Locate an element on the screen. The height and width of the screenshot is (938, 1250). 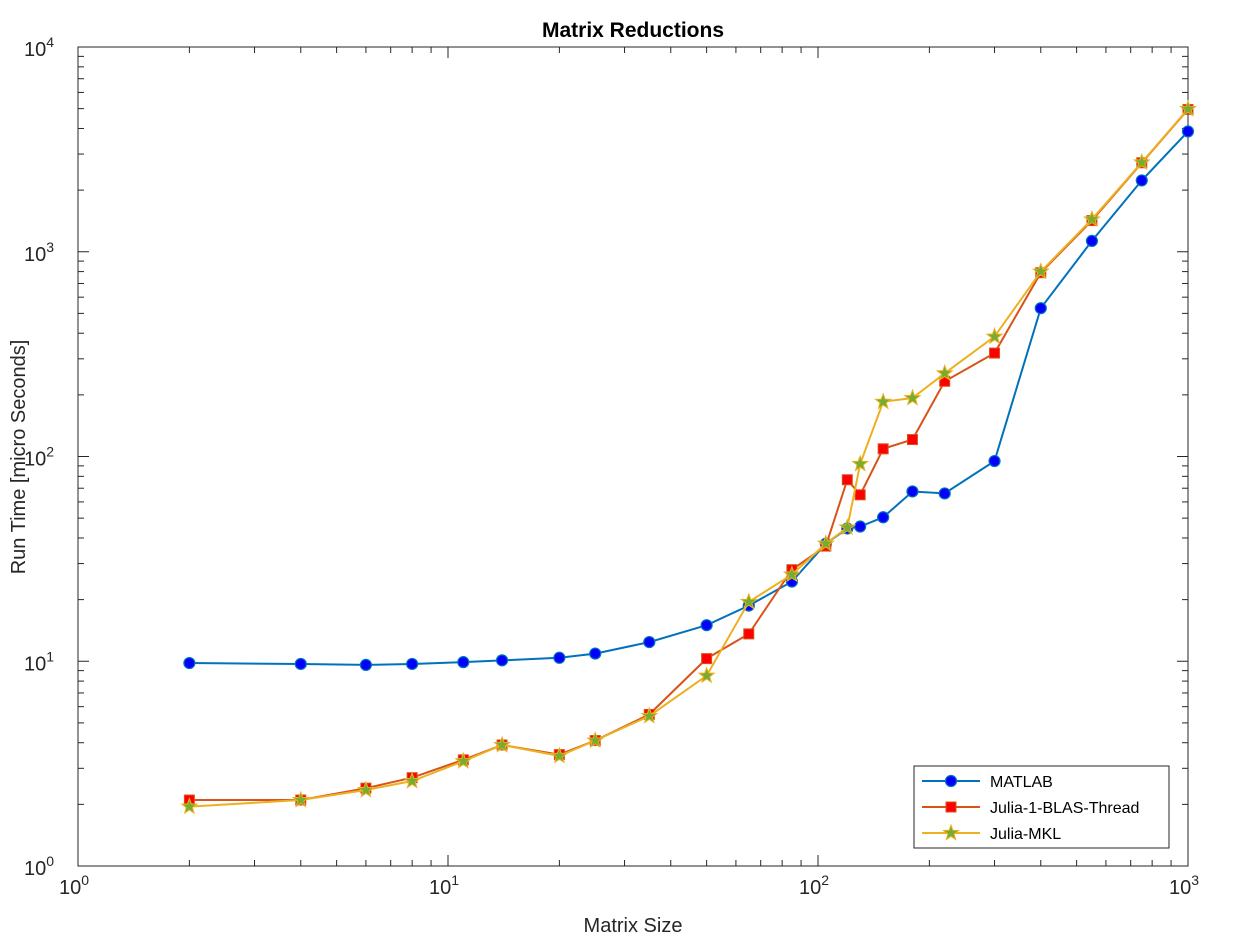
y-tick-label: 10³ is located at coordinates (39, 252).